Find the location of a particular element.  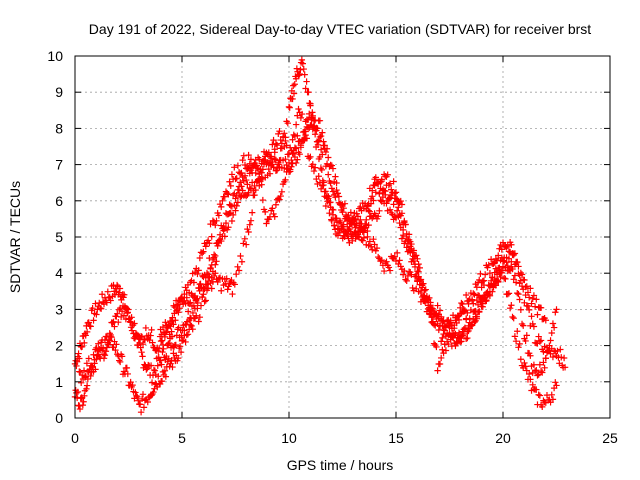

x-tick-label: 10 is located at coordinates (289, 438).